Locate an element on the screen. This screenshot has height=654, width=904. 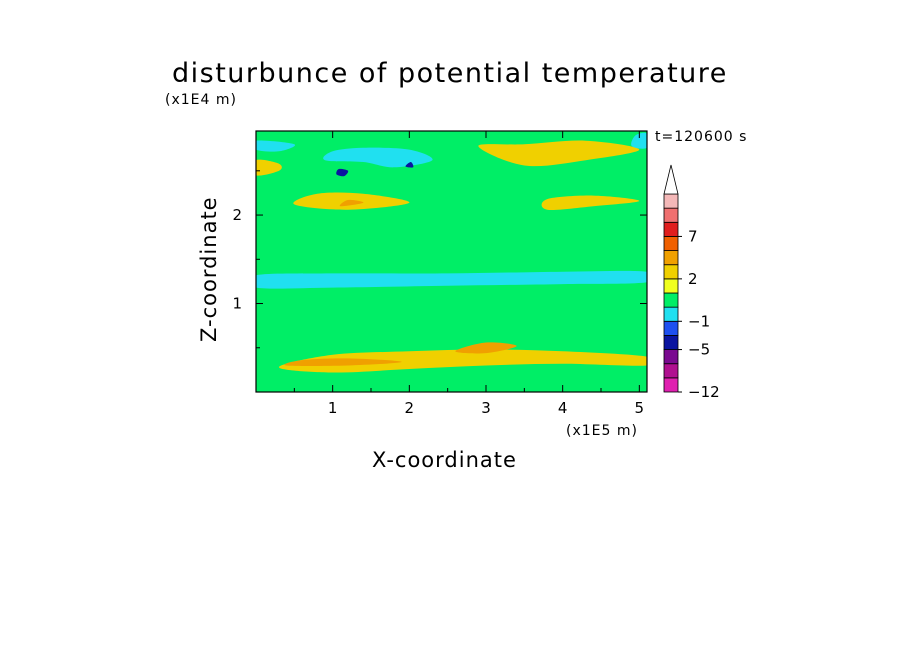
x-tick-label: 3 is located at coordinates (486, 408).